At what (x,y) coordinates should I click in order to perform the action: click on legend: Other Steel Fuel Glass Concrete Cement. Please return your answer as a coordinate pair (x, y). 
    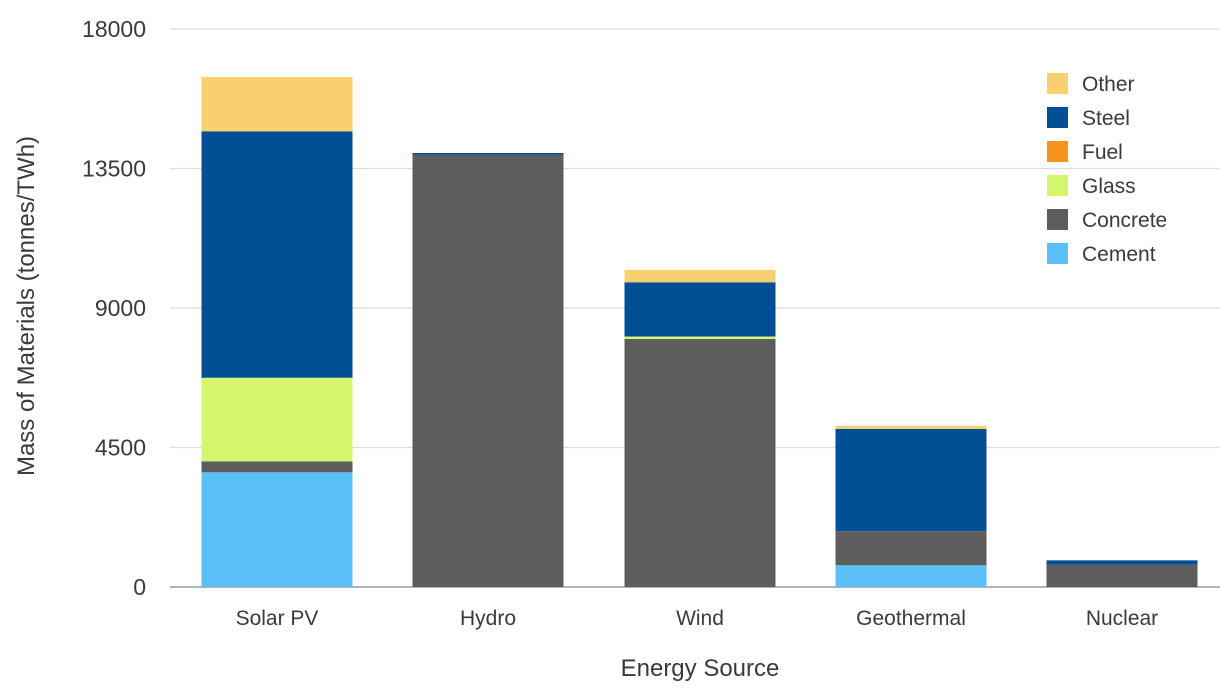
    Looking at the image, I should click on (1107, 169).